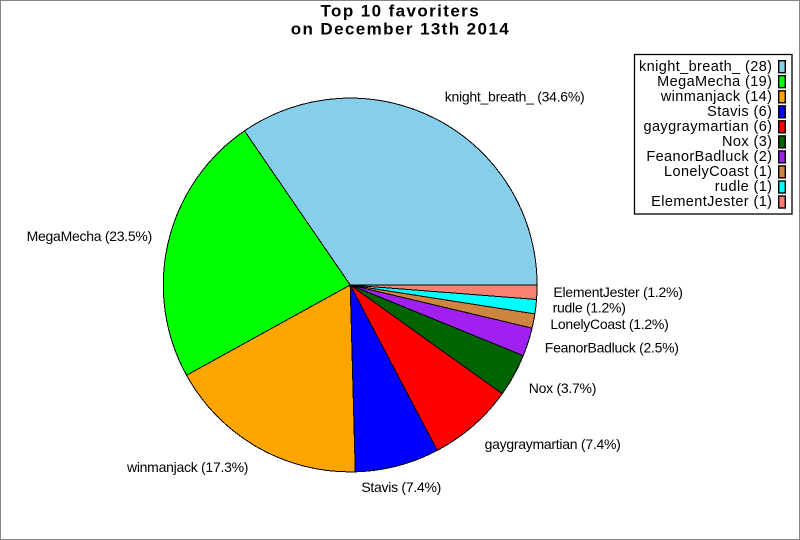 Image resolution: width=800 pixels, height=540 pixels. Describe the element at coordinates (400, 29) in the screenshot. I see `svg-text: on December 13th 2014` at that location.